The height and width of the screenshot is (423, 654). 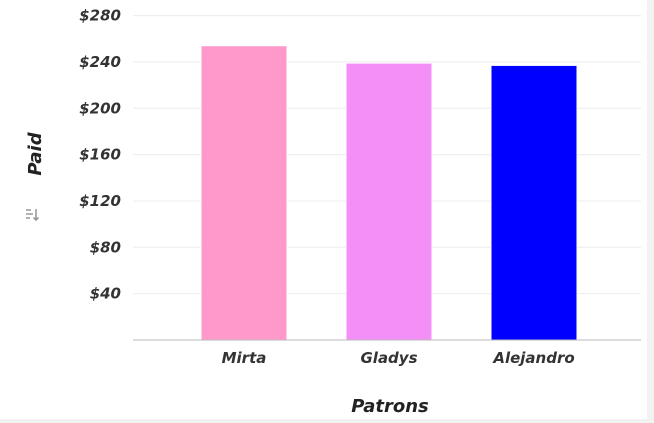 I want to click on y-tick-label: $40, so click(x=105, y=294).